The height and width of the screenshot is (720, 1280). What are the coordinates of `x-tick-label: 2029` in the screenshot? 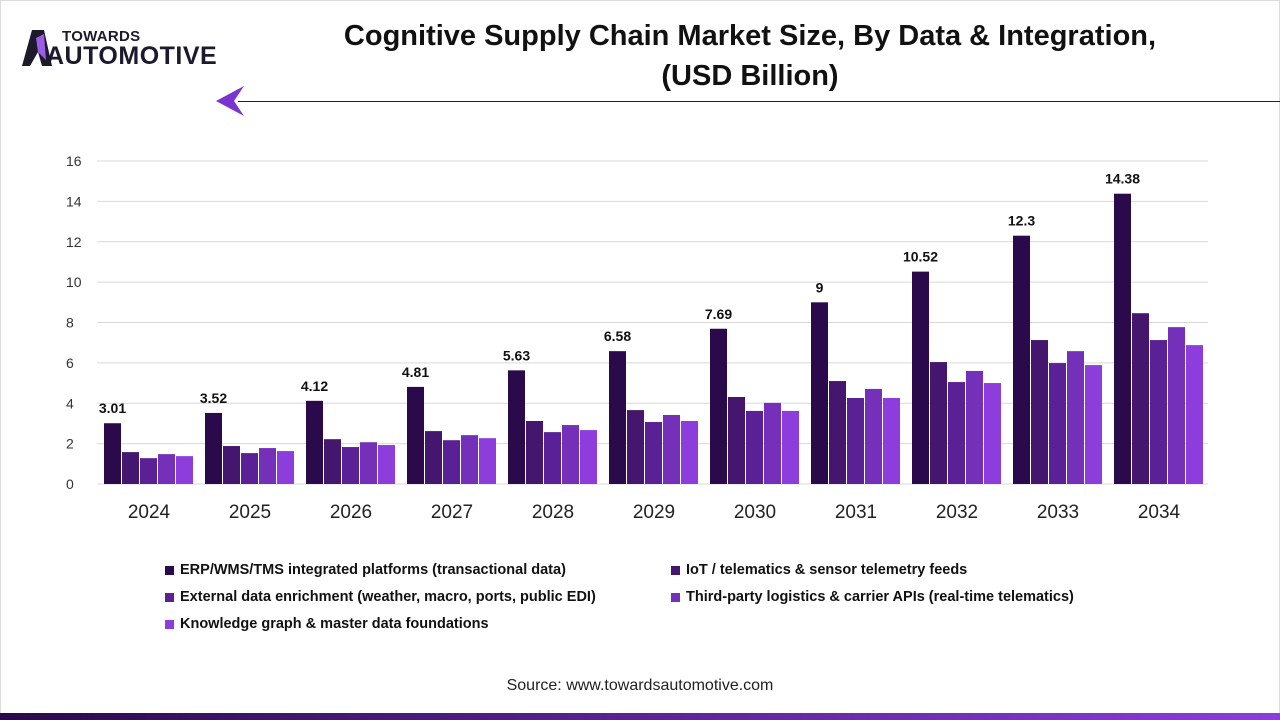 It's located at (654, 512).